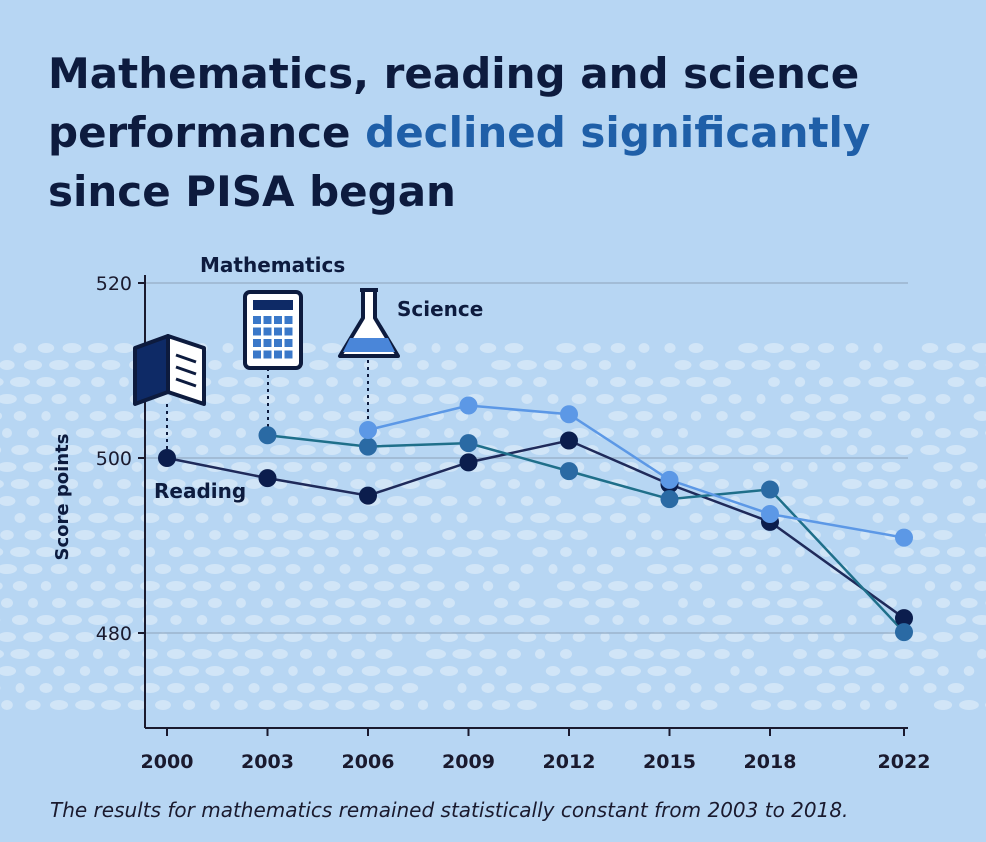  I want to click on calculator-key, so click(257, 331).